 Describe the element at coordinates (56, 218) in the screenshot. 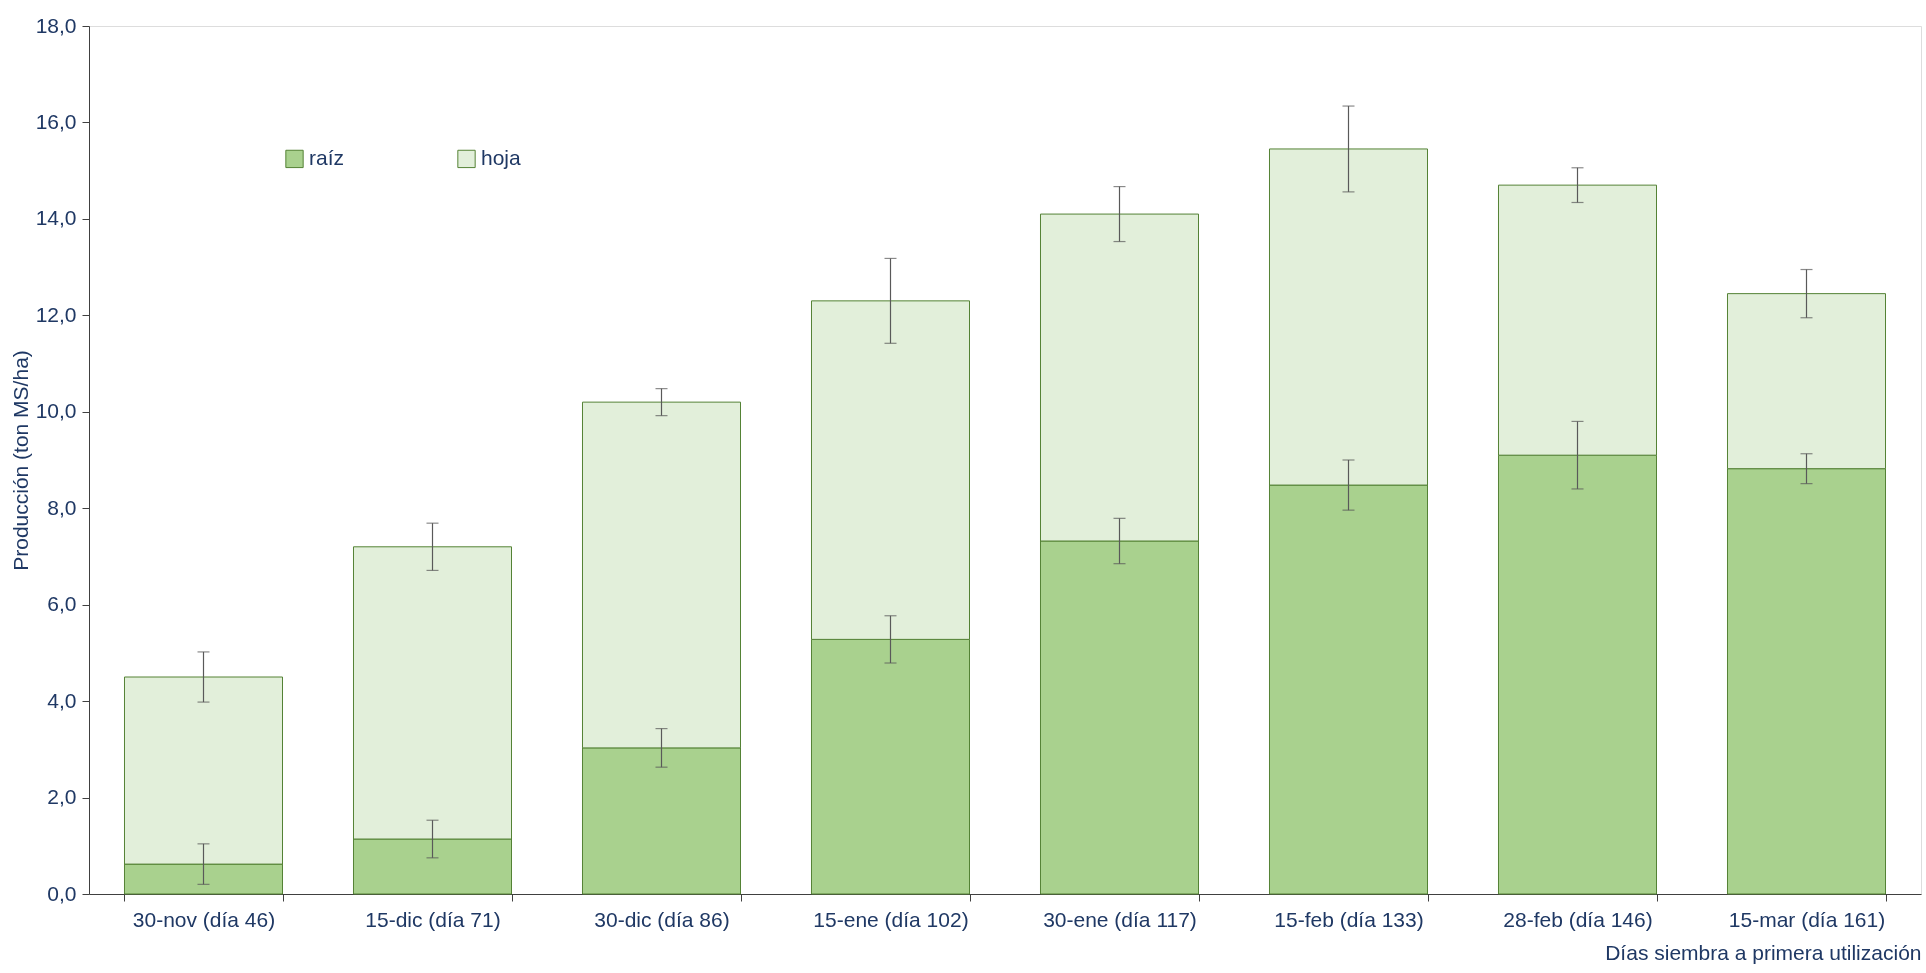

I see `y-tick-label: 14,0` at that location.